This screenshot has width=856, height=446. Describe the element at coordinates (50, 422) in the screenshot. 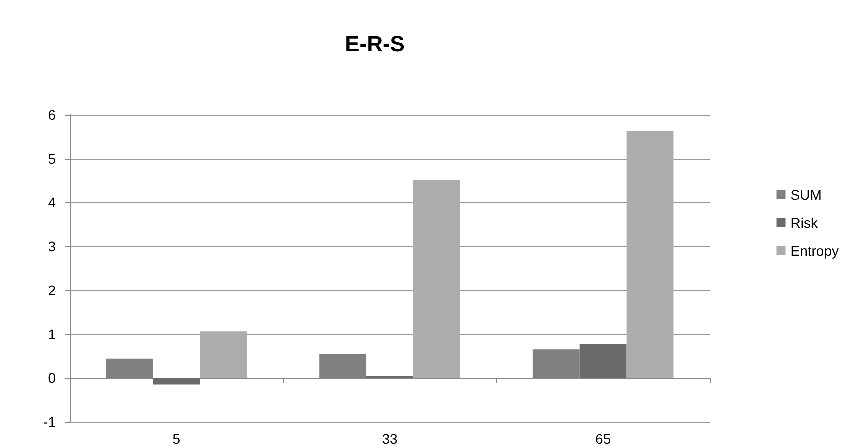

I see `y-tick-label: -1` at that location.